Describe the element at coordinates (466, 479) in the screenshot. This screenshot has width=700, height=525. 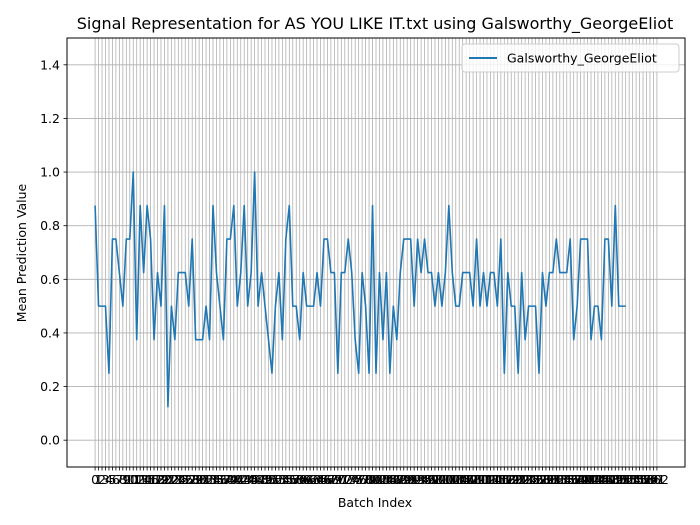
I see `x-tick-label: 107` at that location.